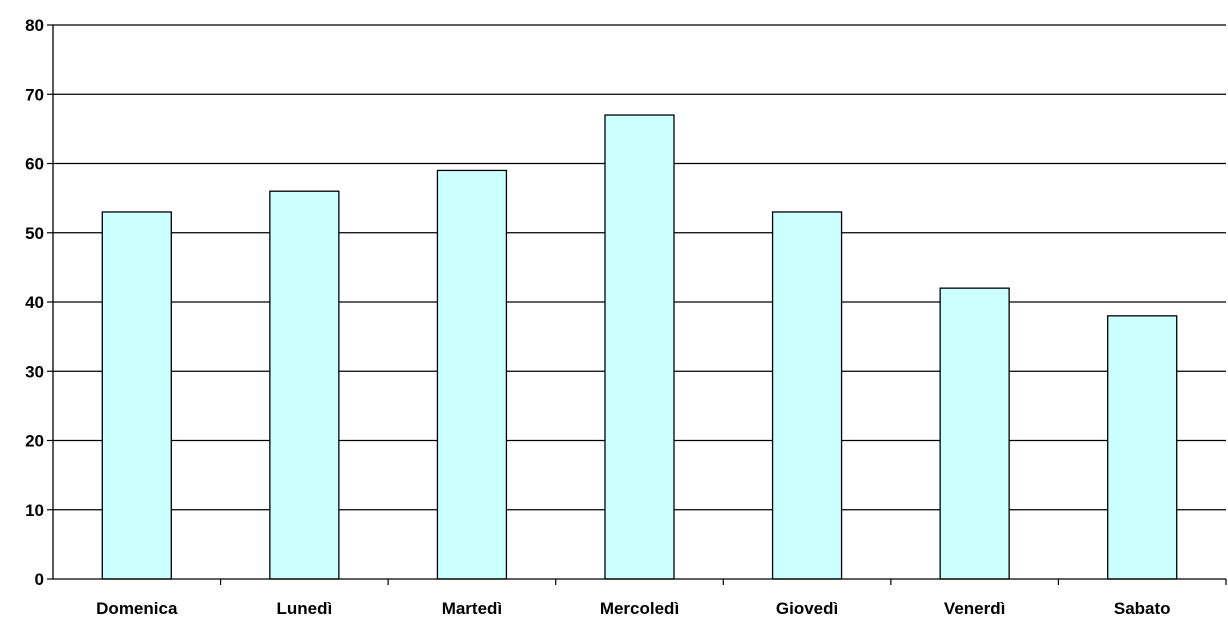 This screenshot has width=1228, height=619. What do you see at coordinates (974, 433) in the screenshot?
I see `bar-venerdì` at bounding box center [974, 433].